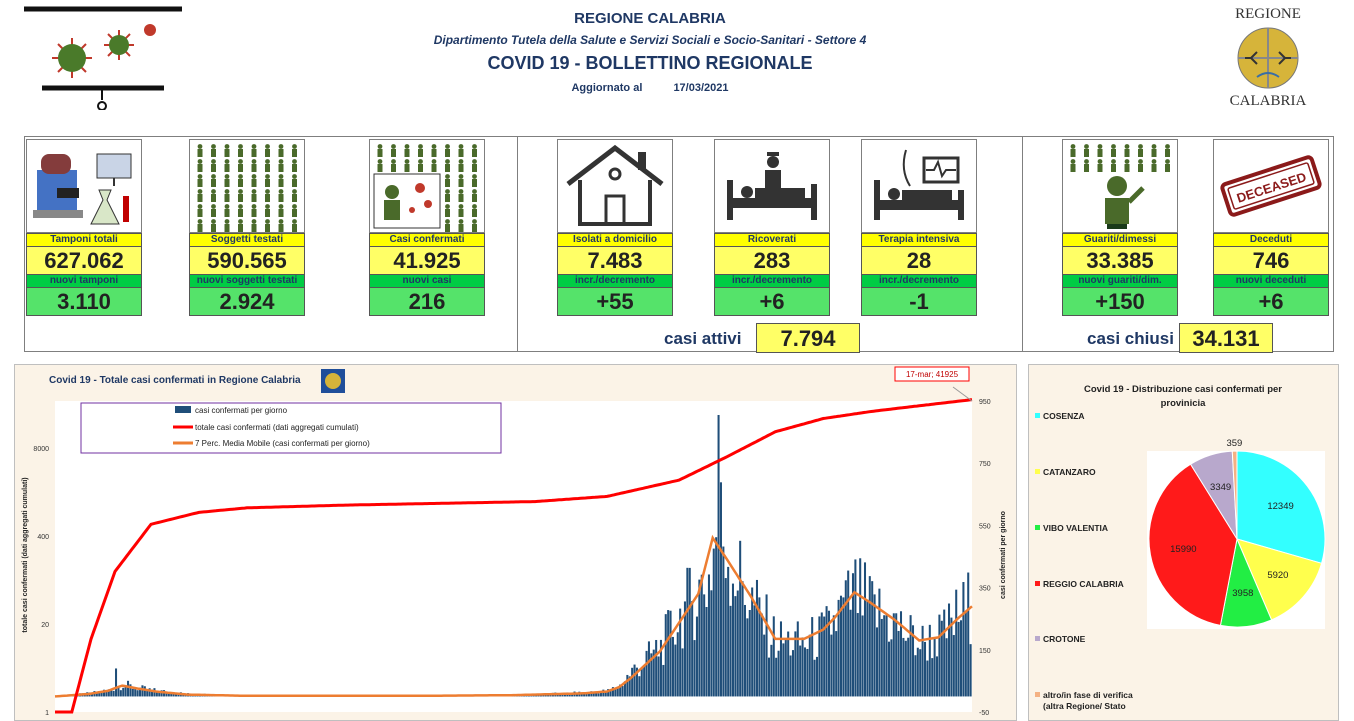 The width and height of the screenshot is (1354, 721). I want to click on kpi-label: Terapia intensiva, so click(919, 240).